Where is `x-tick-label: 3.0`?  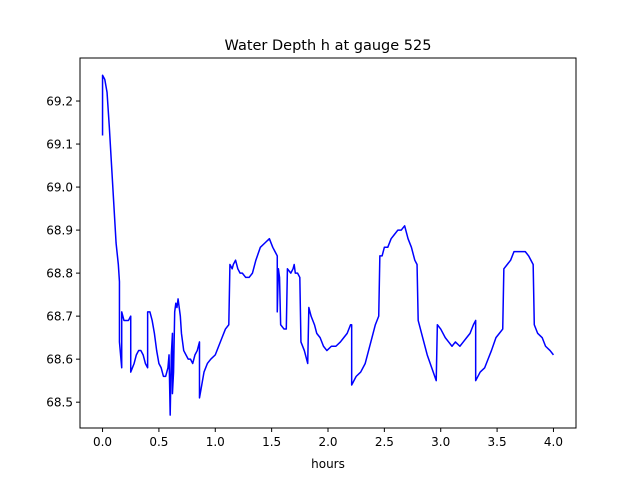
x-tick-label: 3.0 is located at coordinates (440, 442).